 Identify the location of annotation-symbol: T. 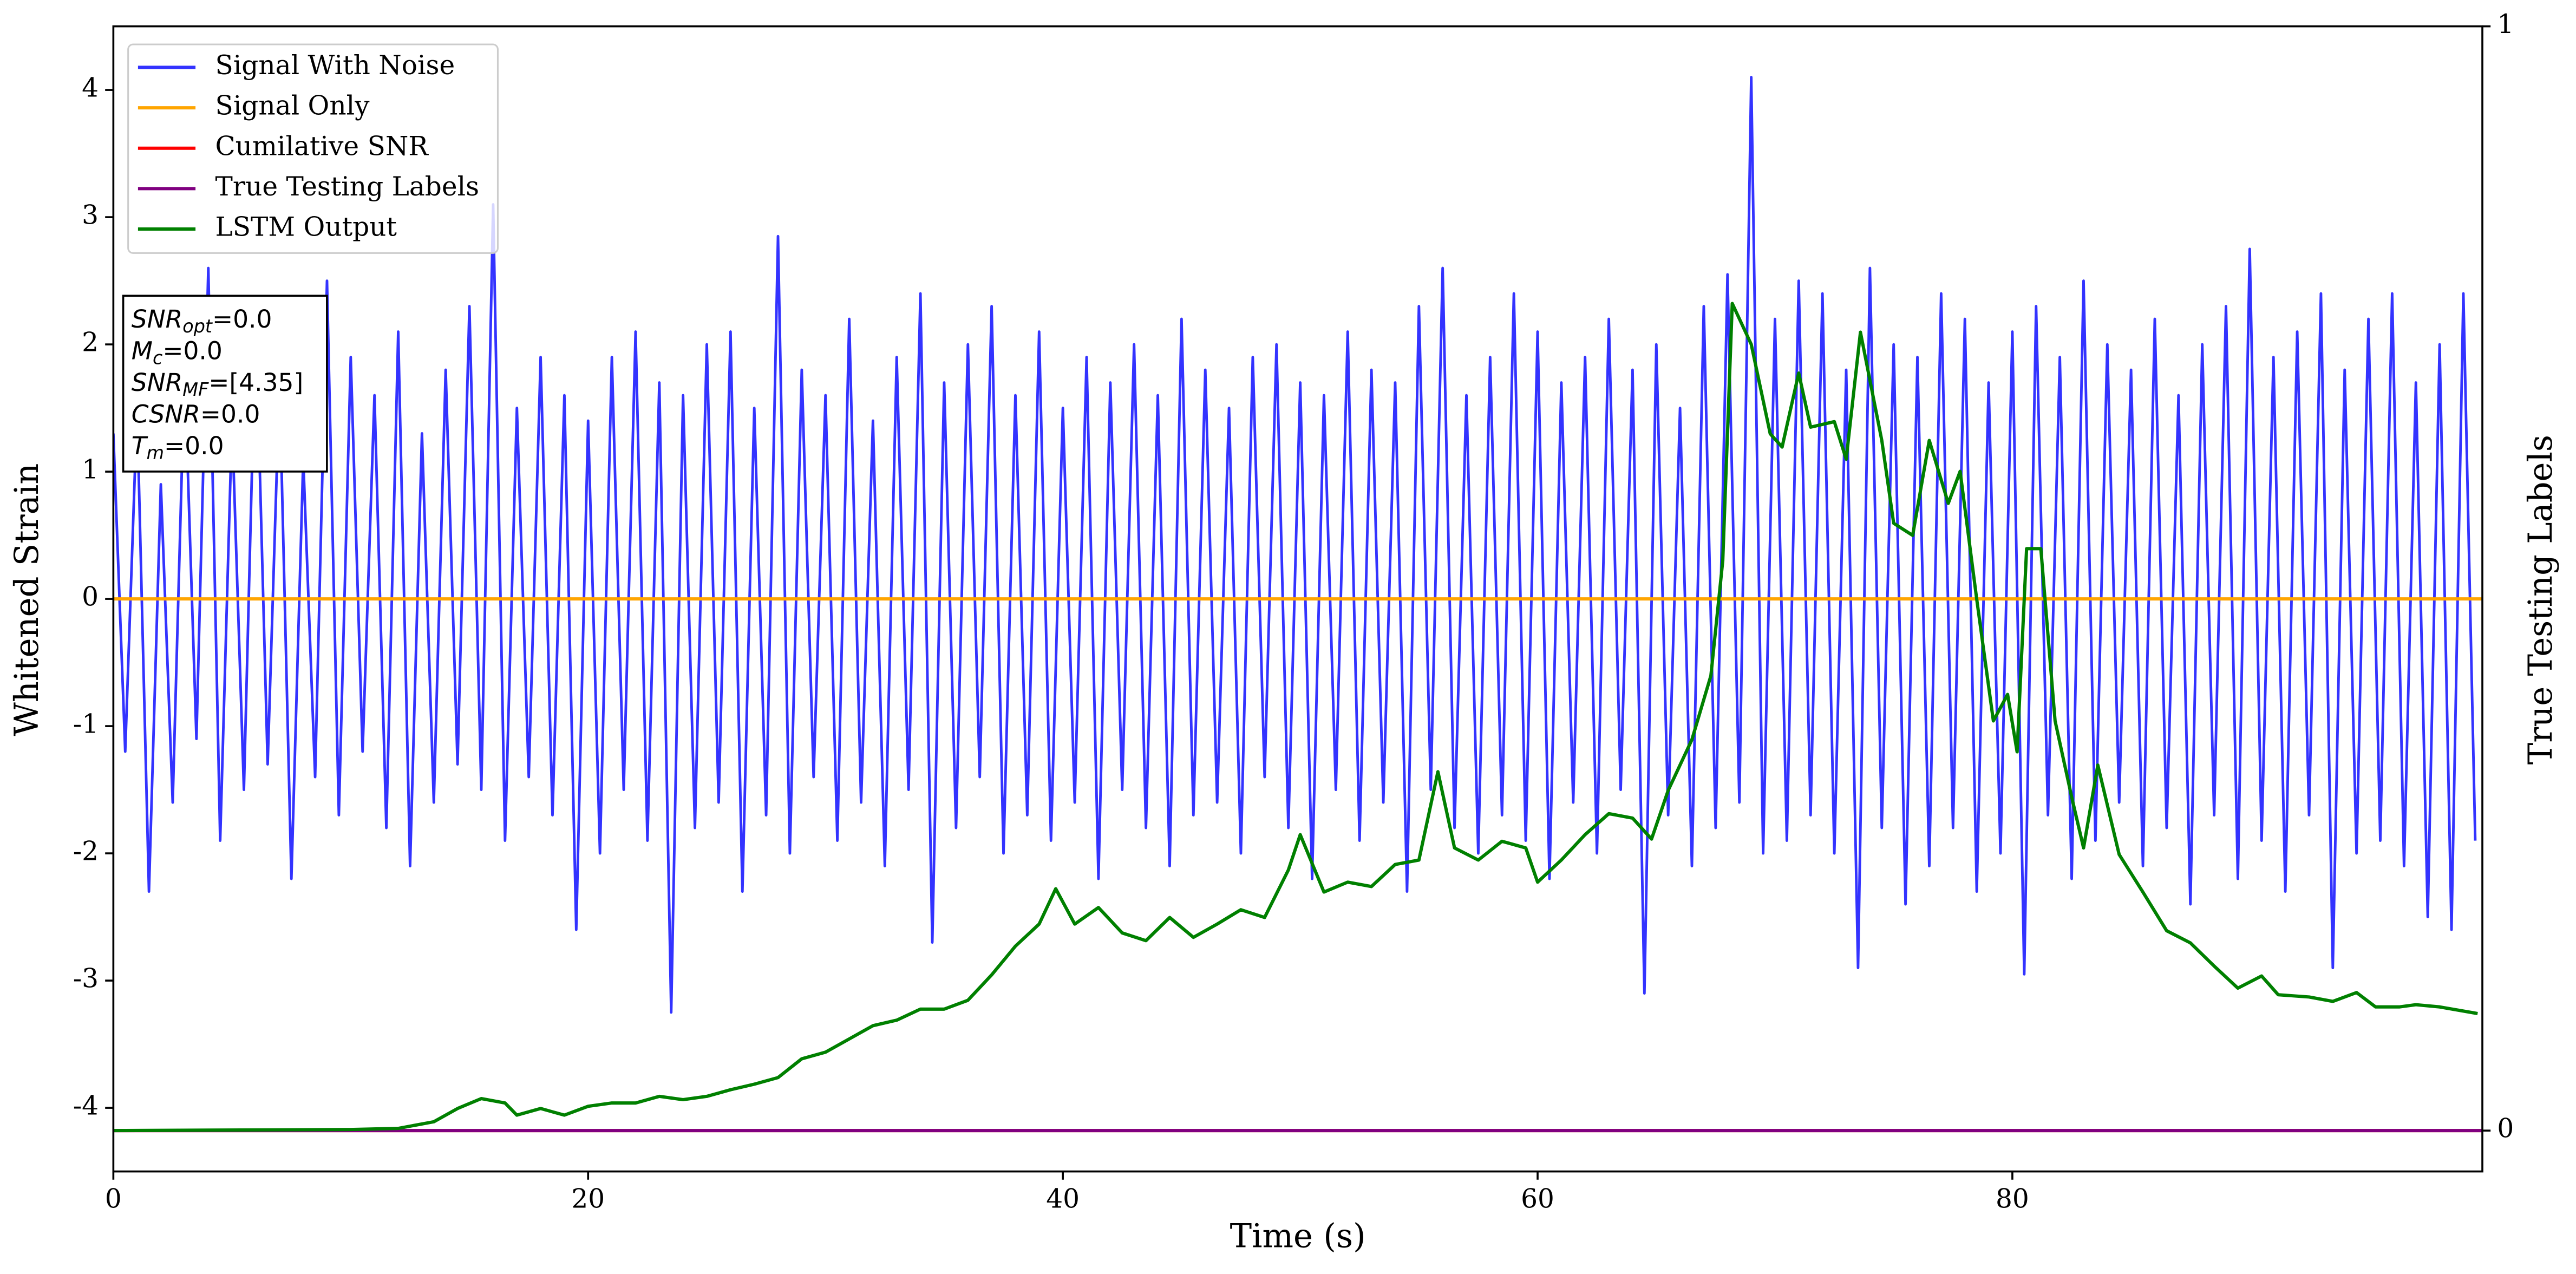
(140, 446).